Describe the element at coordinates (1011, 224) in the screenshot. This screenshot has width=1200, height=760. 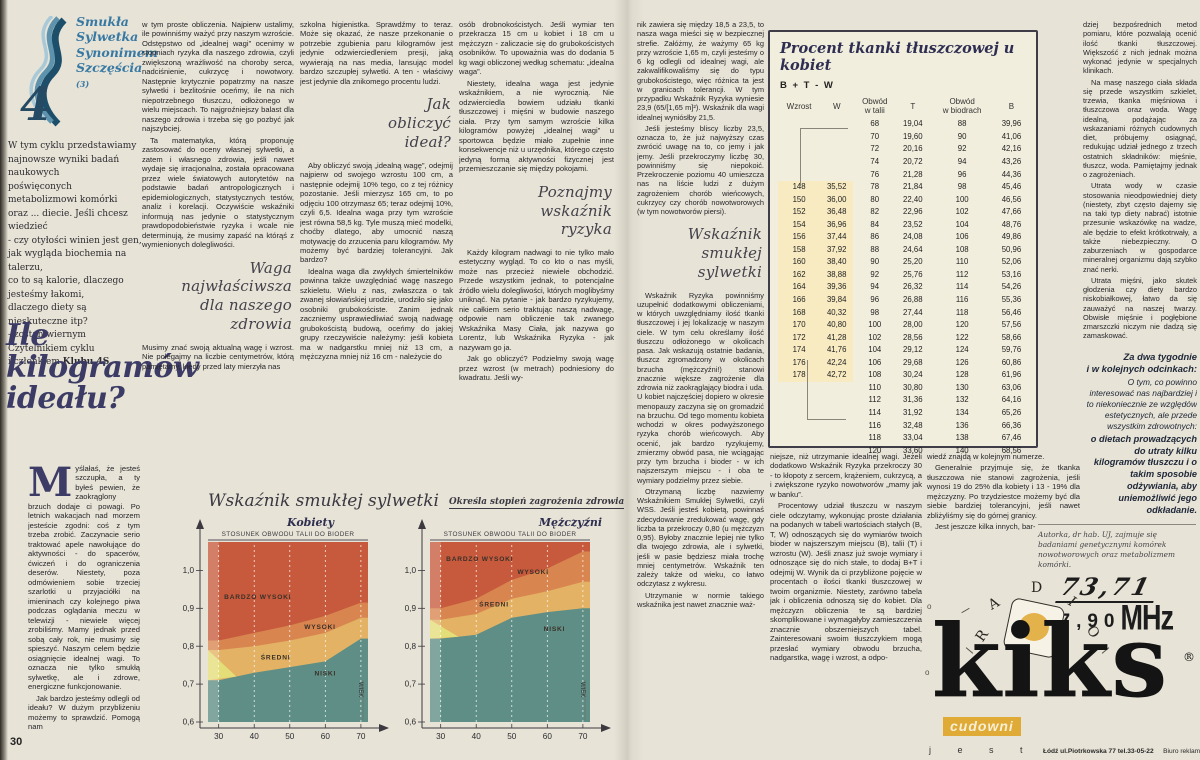
I see `table-cell: 48,76` at that location.